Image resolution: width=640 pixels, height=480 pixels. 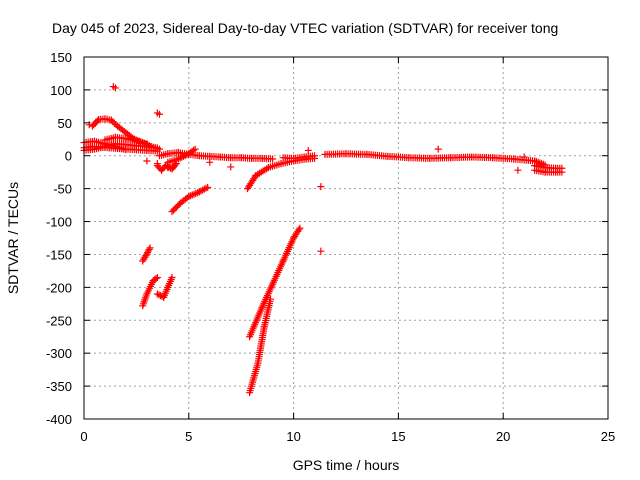 What do you see at coordinates (323, 145) in the screenshot?
I see `series-main-band` at bounding box center [323, 145].